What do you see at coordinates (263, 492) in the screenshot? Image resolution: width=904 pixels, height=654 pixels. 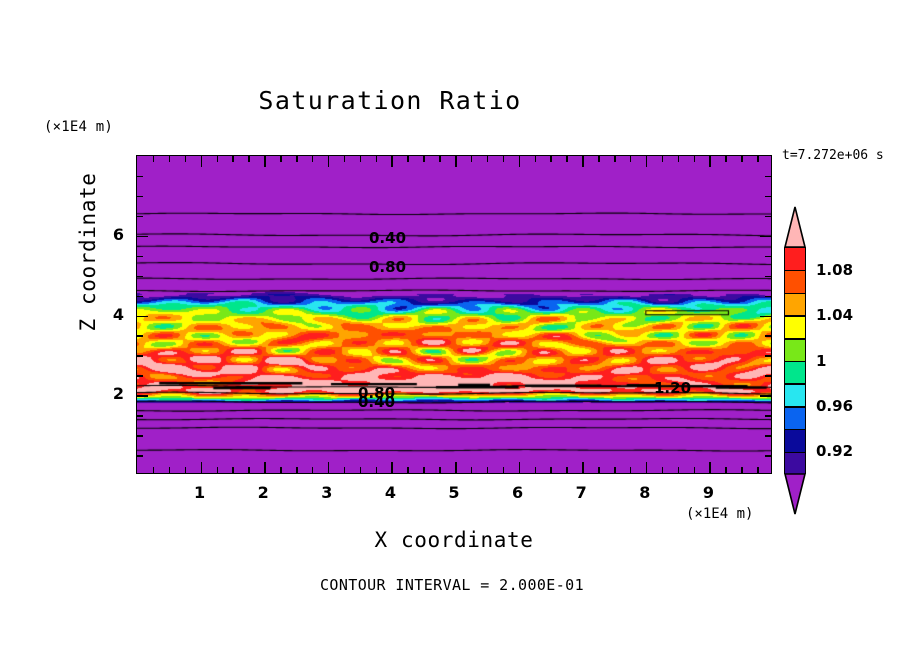 I see `x-axis-tick-label: 2` at bounding box center [263, 492].